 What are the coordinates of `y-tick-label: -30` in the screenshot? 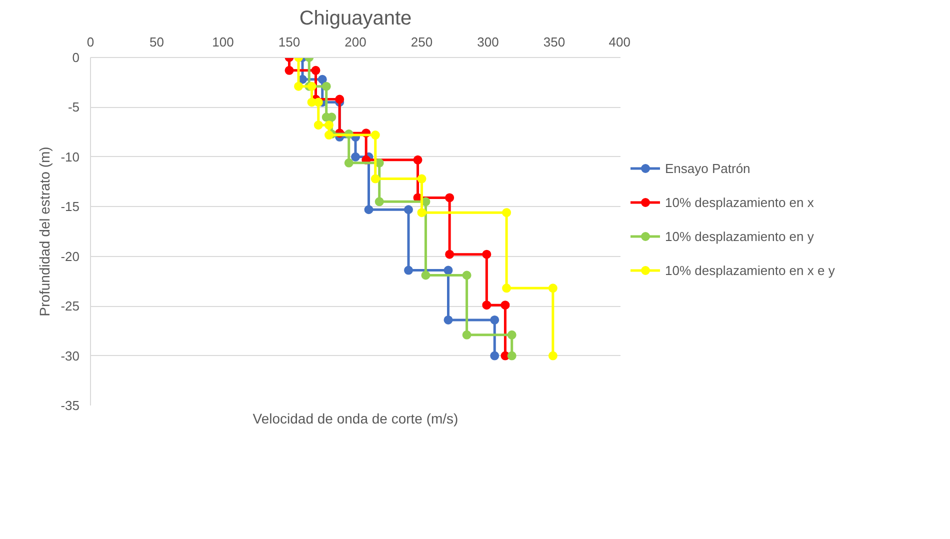 It's located at (70, 356).